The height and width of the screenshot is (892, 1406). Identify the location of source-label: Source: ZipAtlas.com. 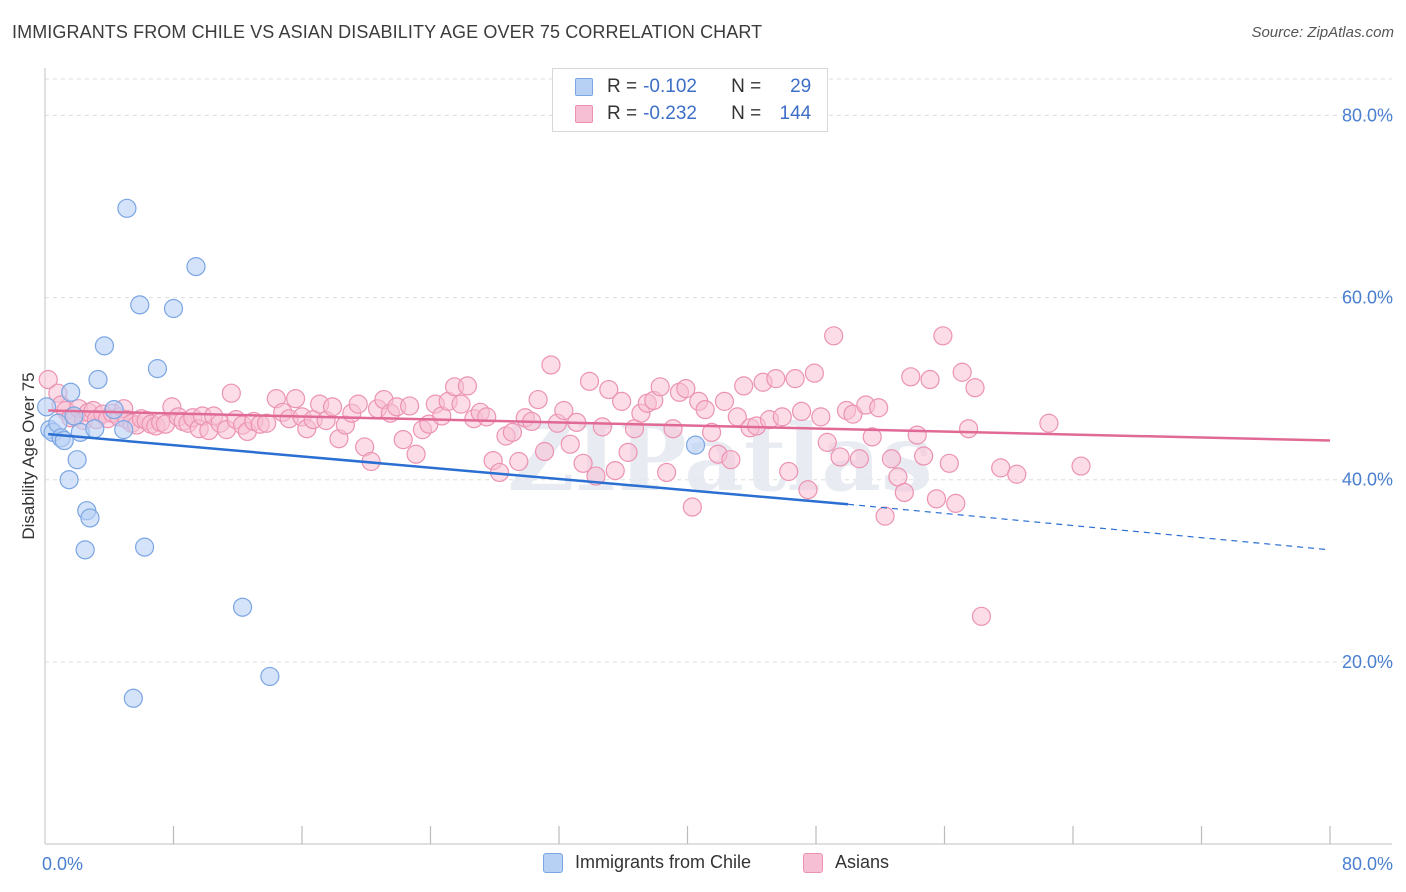
(1322, 32).